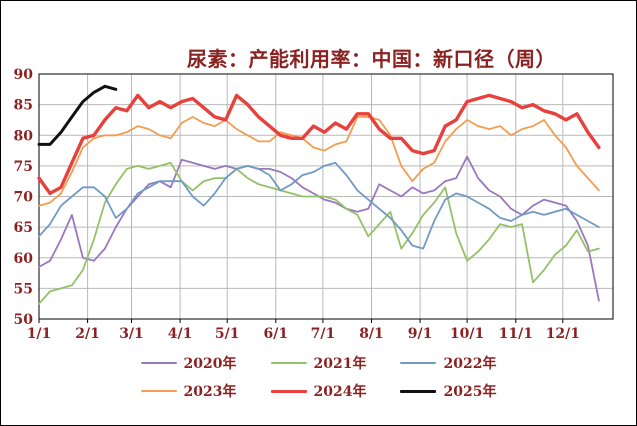 This screenshot has width=637, height=426. Describe the element at coordinates (23, 289) in the screenshot. I see `y-tick-label: 55` at that location.